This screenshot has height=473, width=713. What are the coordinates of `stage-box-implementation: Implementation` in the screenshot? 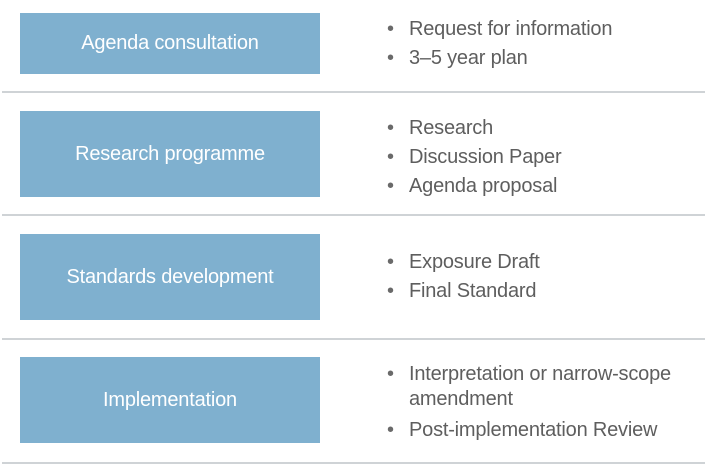 It's located at (170, 400).